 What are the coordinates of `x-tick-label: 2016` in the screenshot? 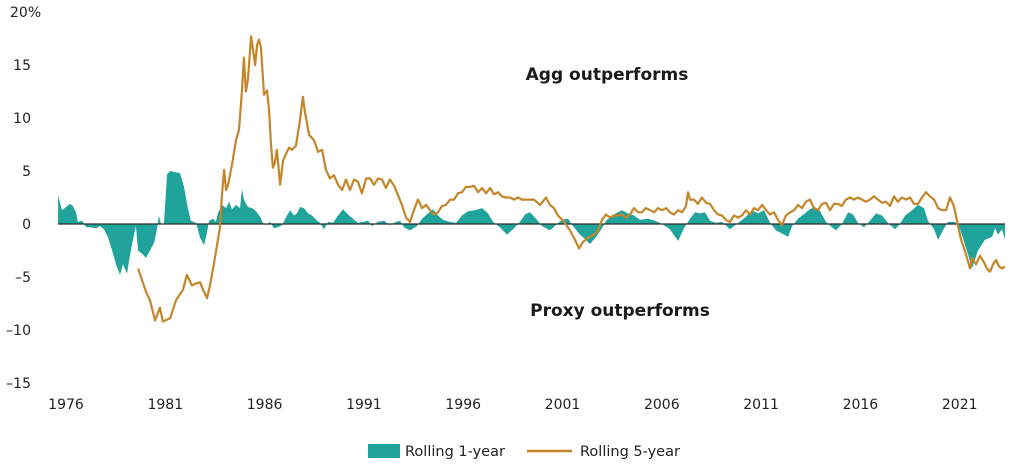 It's located at (861, 405).